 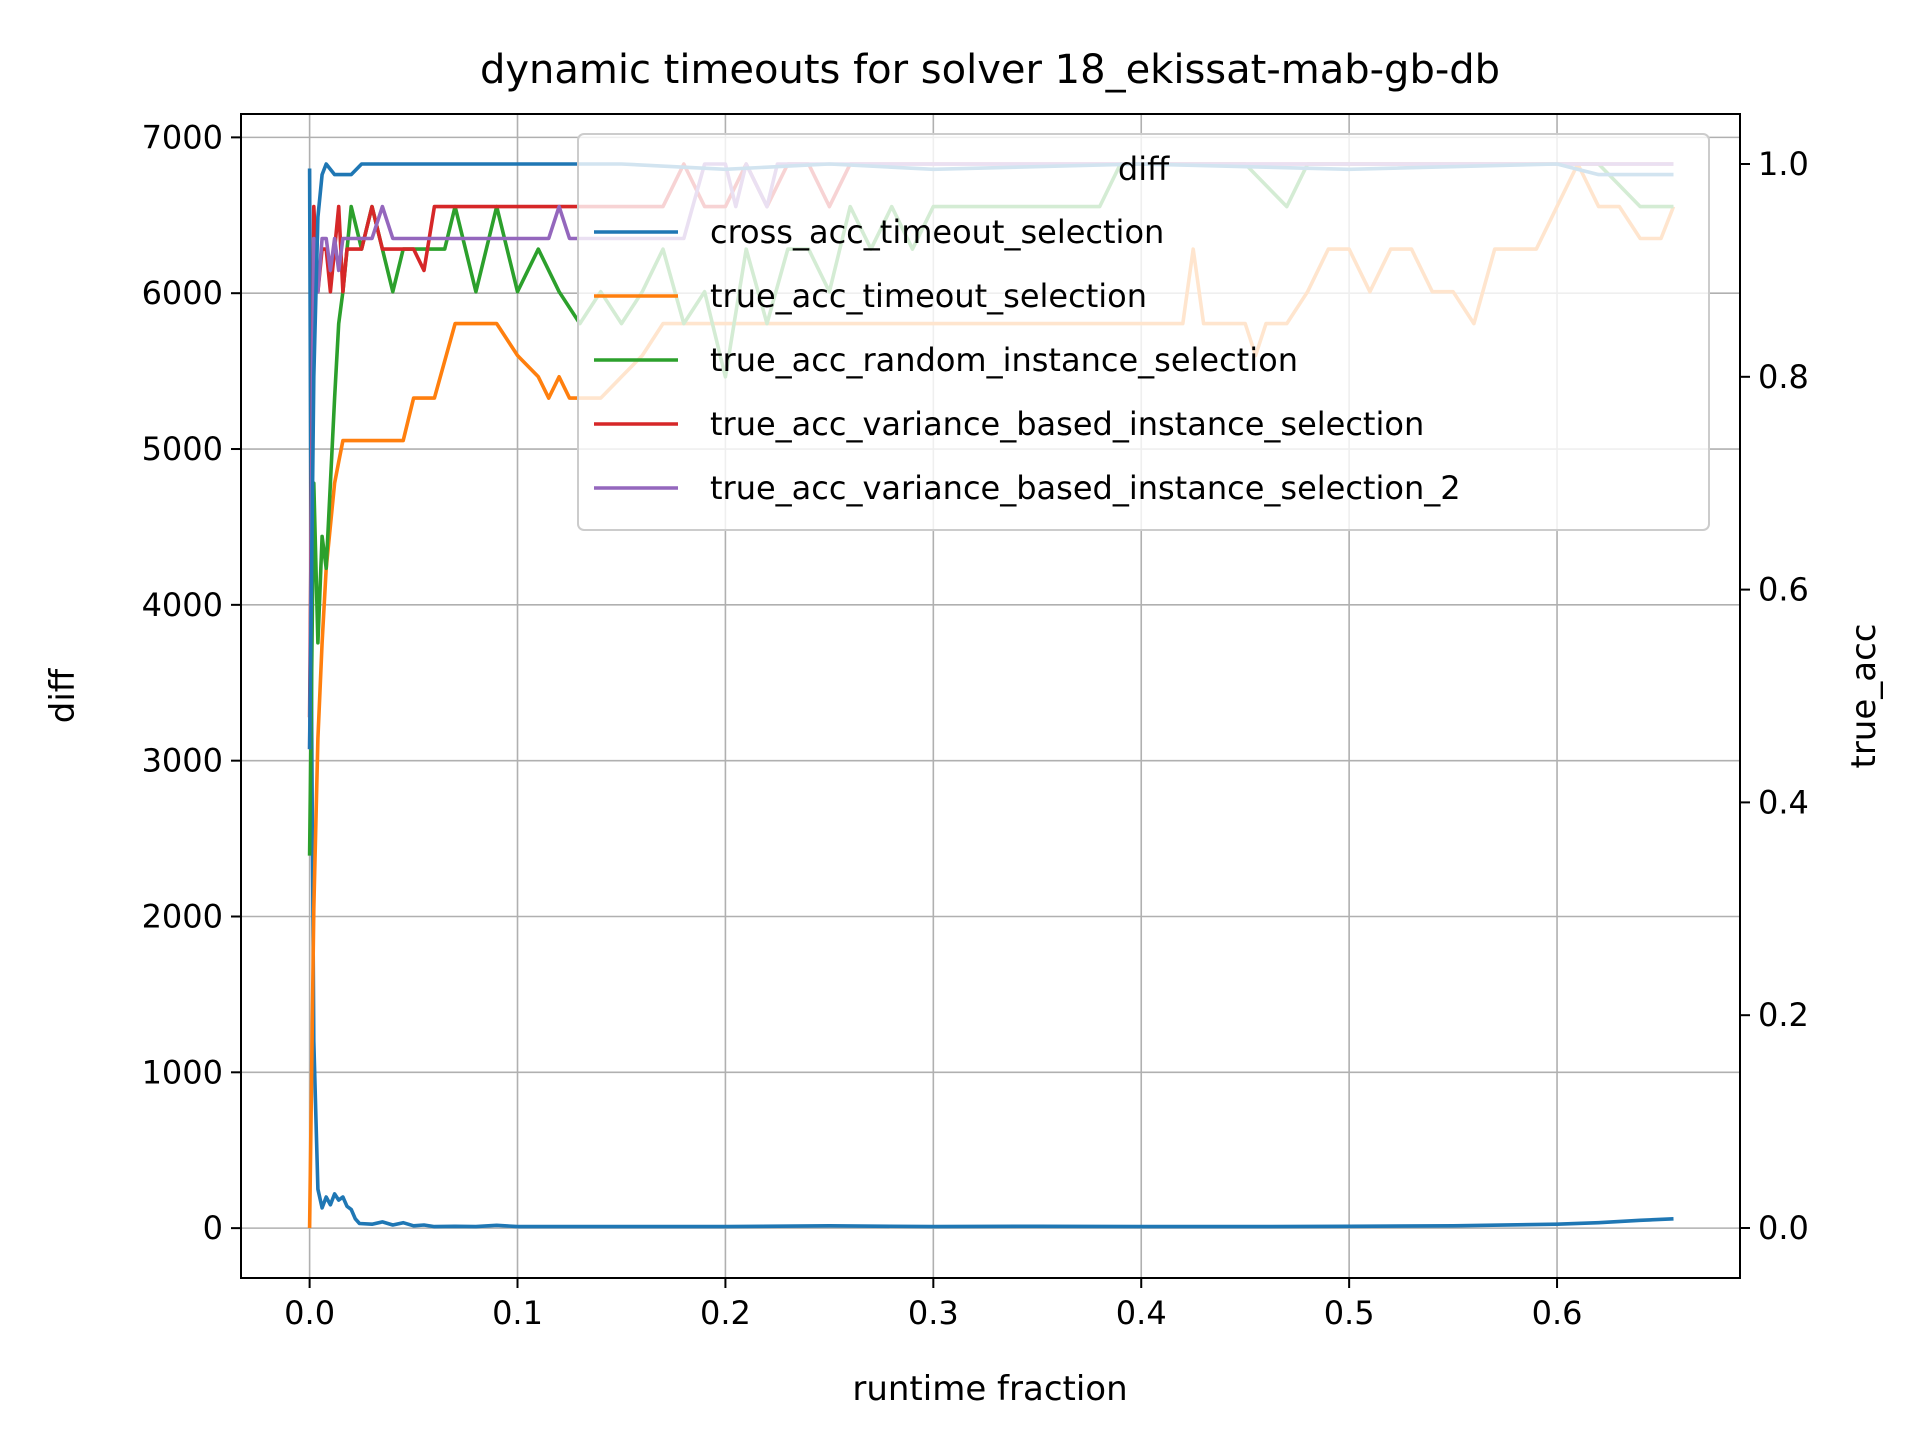 I want to click on legend-entry: true_acc_timeout_selection, so click(x=928, y=296).